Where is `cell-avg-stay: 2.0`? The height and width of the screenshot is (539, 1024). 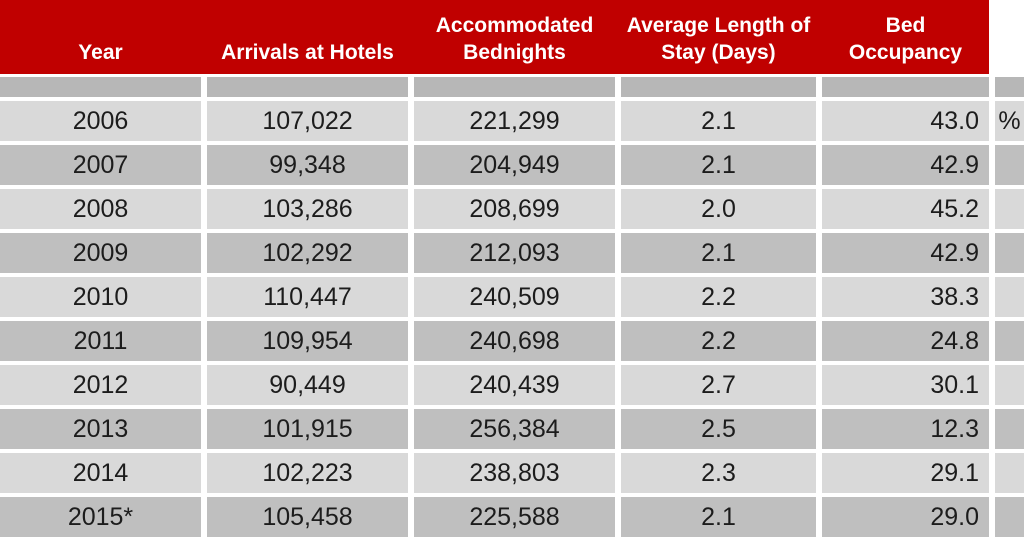
cell-avg-stay: 2.0 is located at coordinates (718, 209).